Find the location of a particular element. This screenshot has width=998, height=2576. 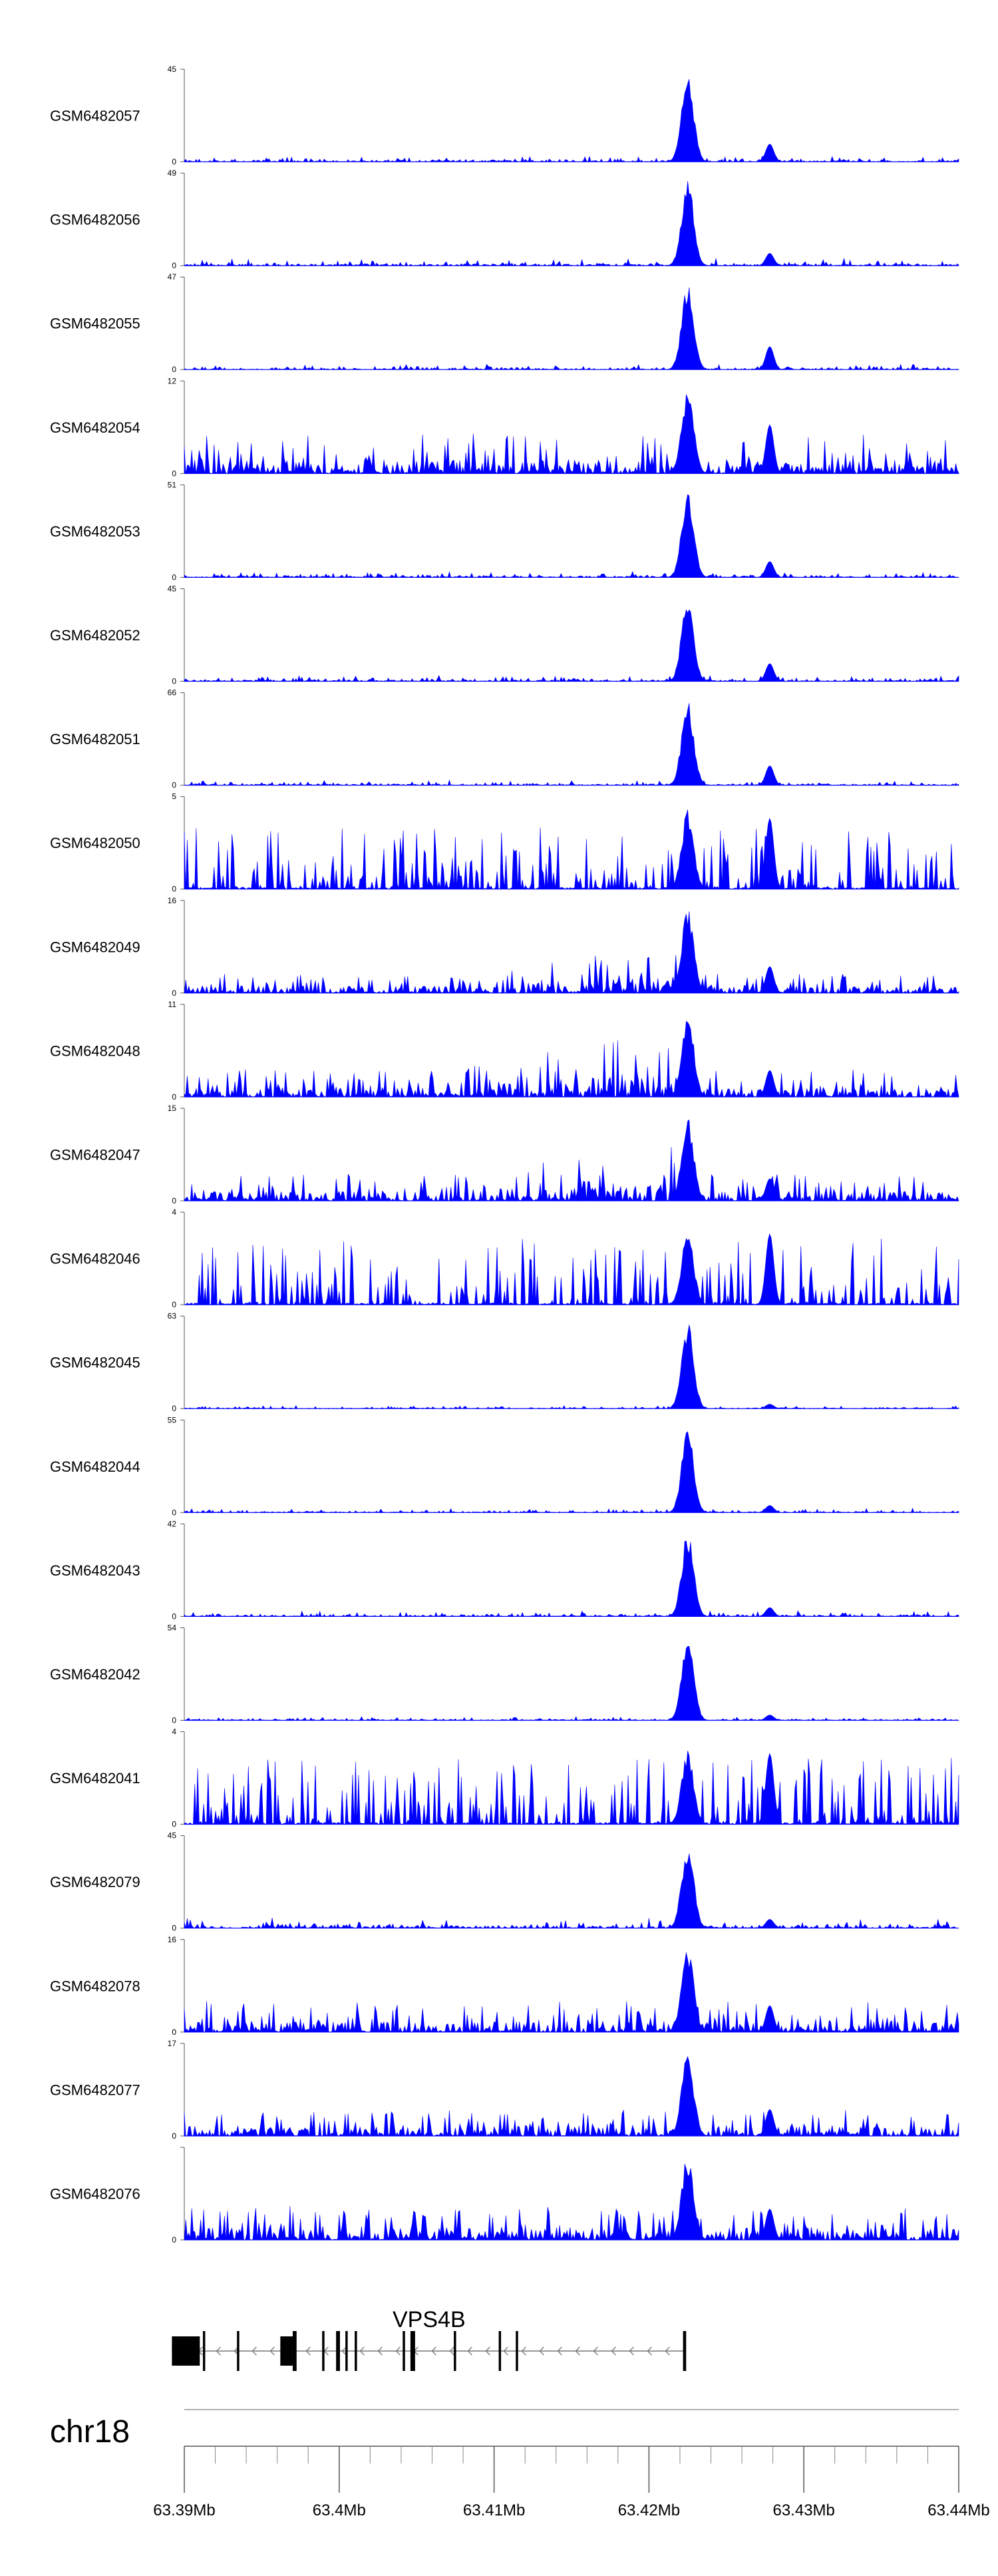

track-GSM6482052: GSM6482052 45 0 is located at coordinates (504, 635).